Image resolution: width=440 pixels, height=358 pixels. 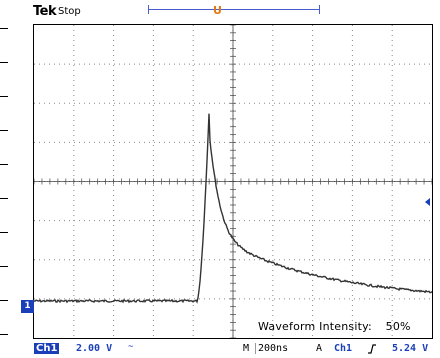 What do you see at coordinates (94, 348) in the screenshot?
I see `volts-per-div: 2.00 V` at bounding box center [94, 348].